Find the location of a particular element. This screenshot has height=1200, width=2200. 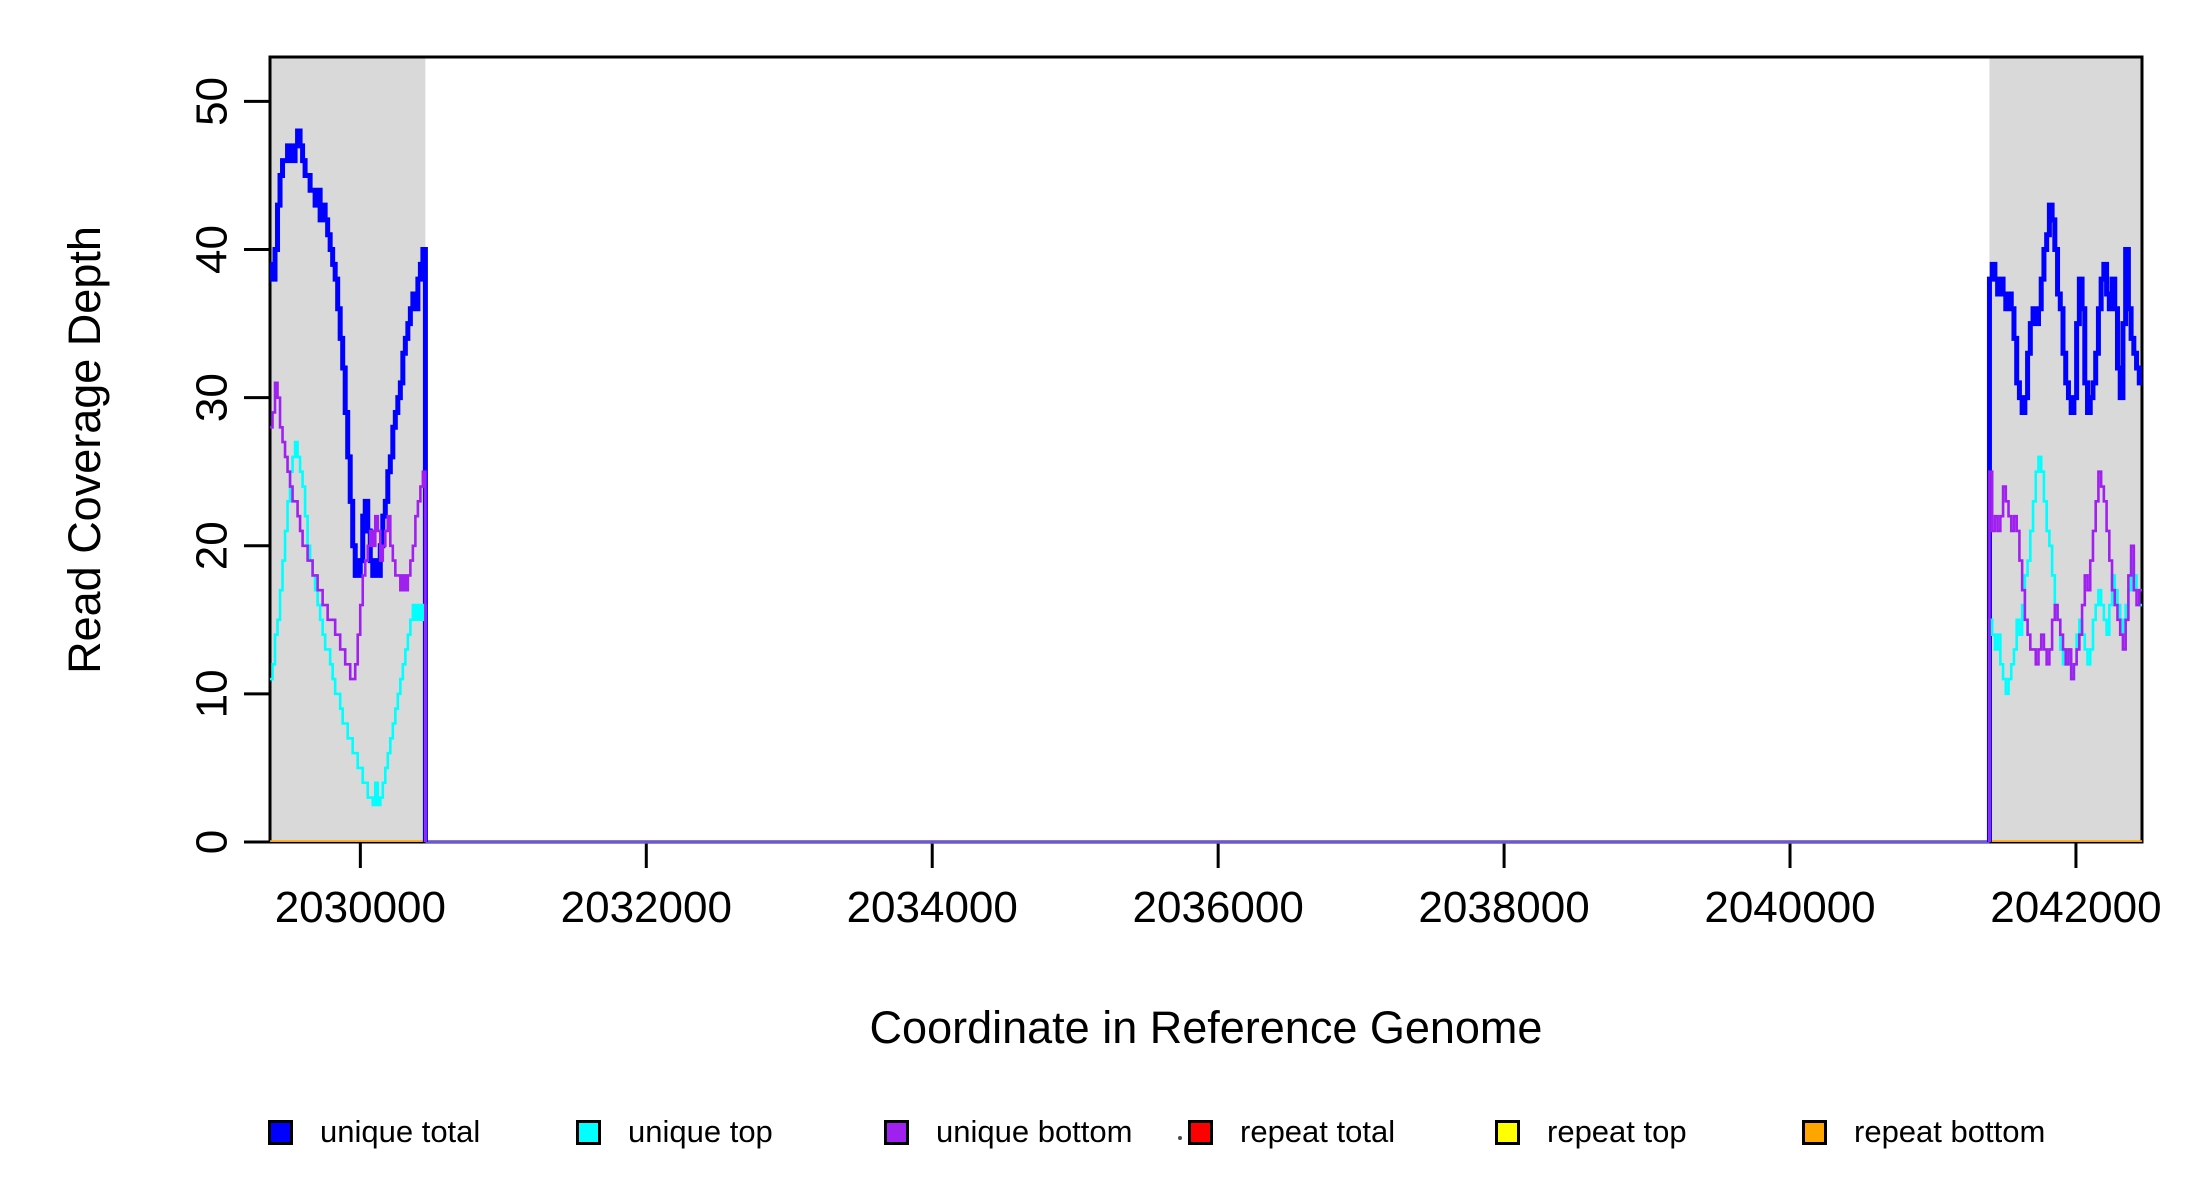

legend-label: repeat top is located at coordinates (1617, 1131).